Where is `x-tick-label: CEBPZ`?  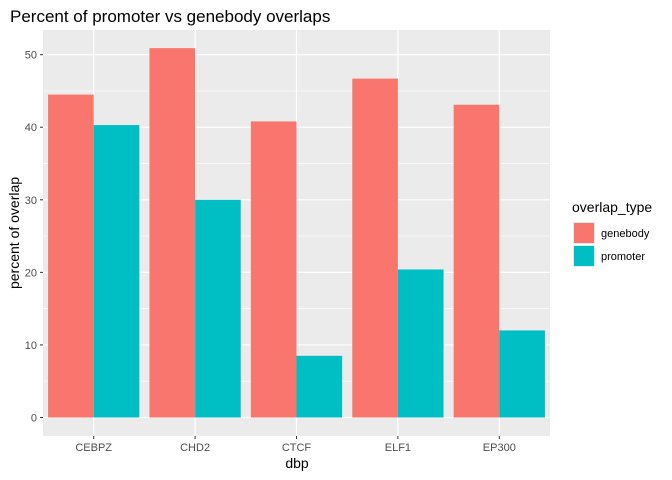
x-tick-label: CEBPZ is located at coordinates (93, 448).